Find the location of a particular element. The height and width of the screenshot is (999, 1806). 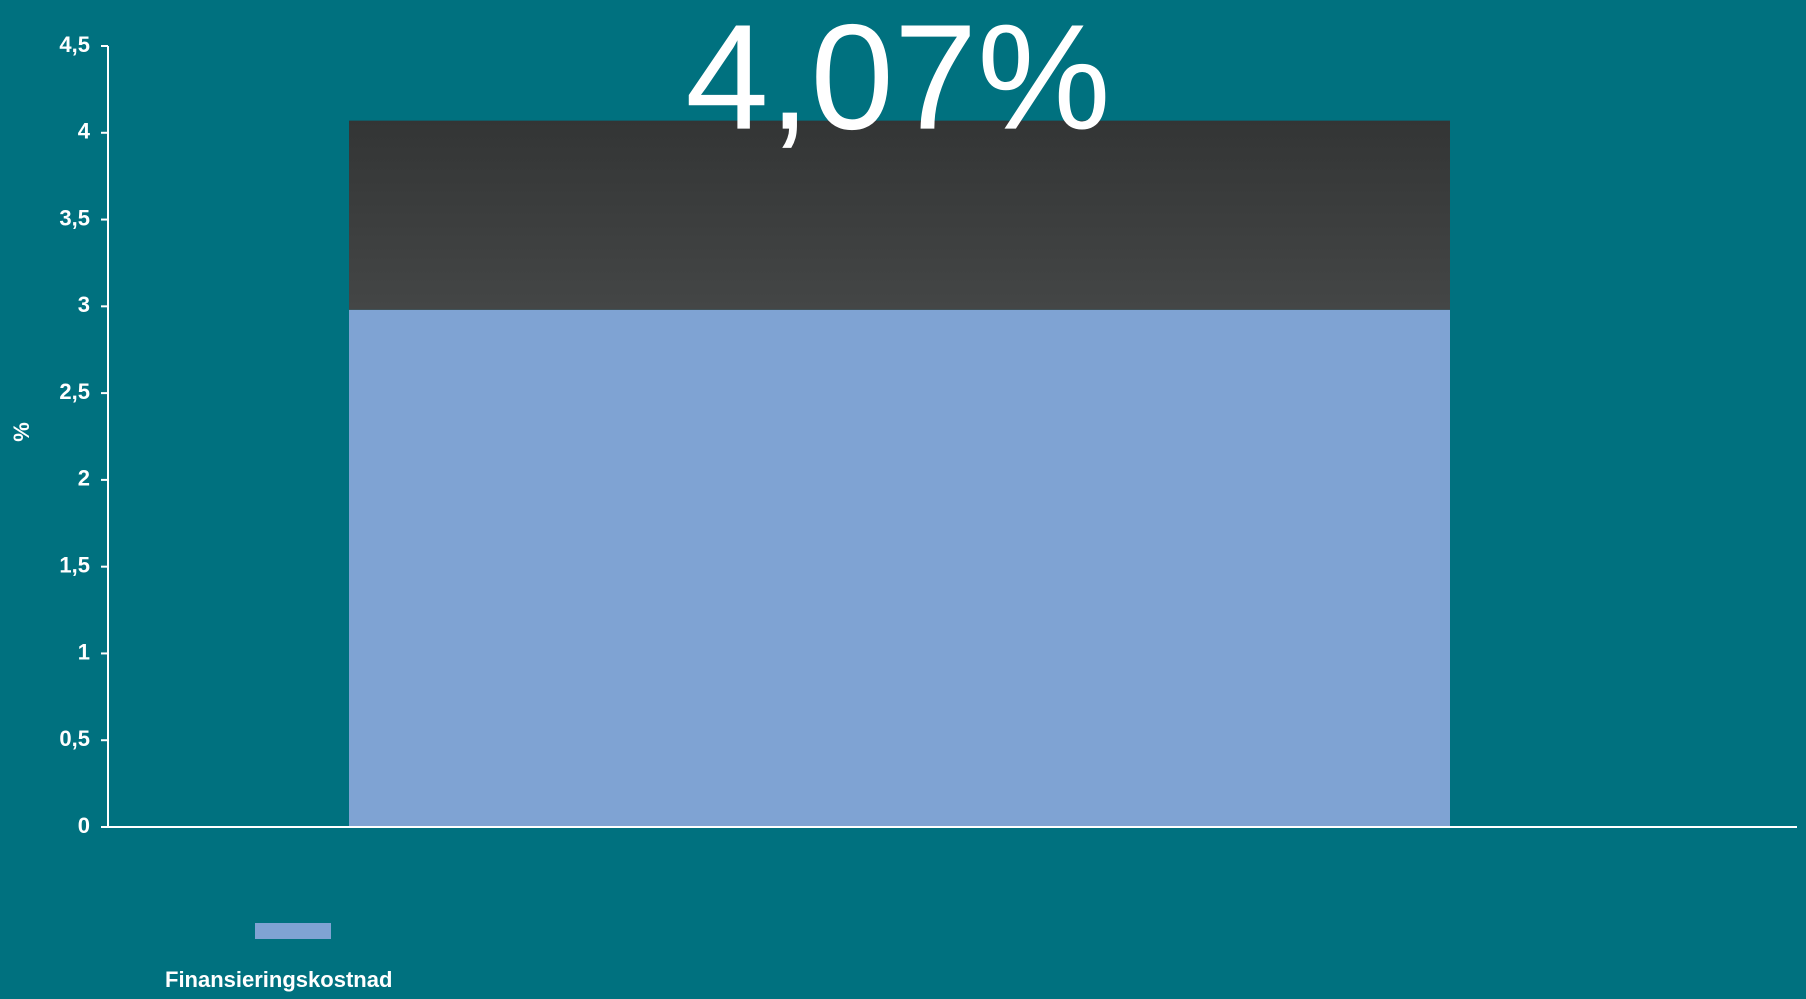

y-tick-label: 1,5 is located at coordinates (74, 564).